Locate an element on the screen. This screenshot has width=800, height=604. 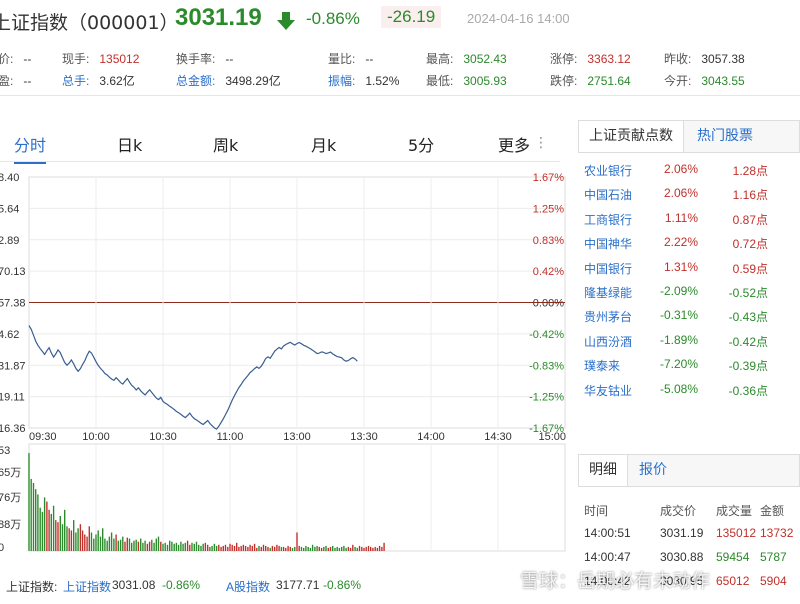
stock-name: 农业银行 is located at coordinates (608, 171).